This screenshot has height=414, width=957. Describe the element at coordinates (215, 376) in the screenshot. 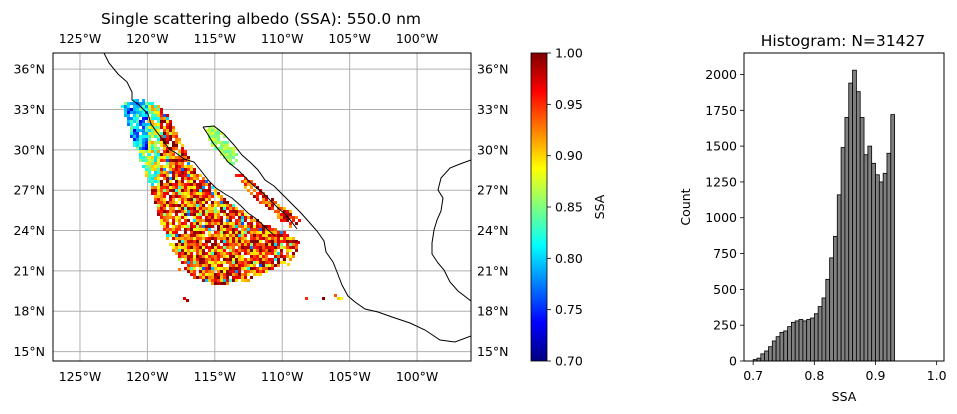

I see `lon-tick-label-bottom: 115°W` at that location.